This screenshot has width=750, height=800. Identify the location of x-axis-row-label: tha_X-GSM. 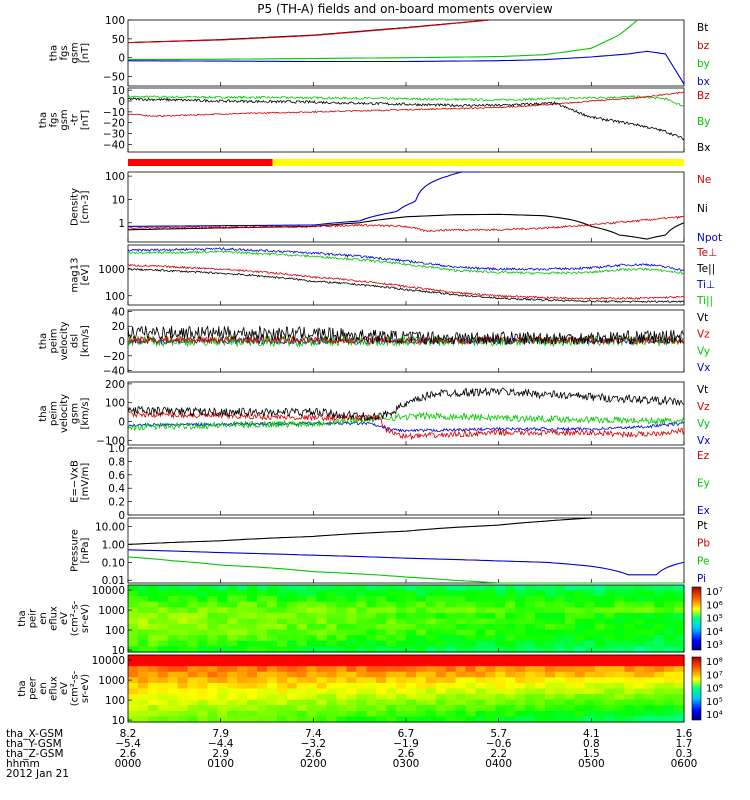
(34, 734).